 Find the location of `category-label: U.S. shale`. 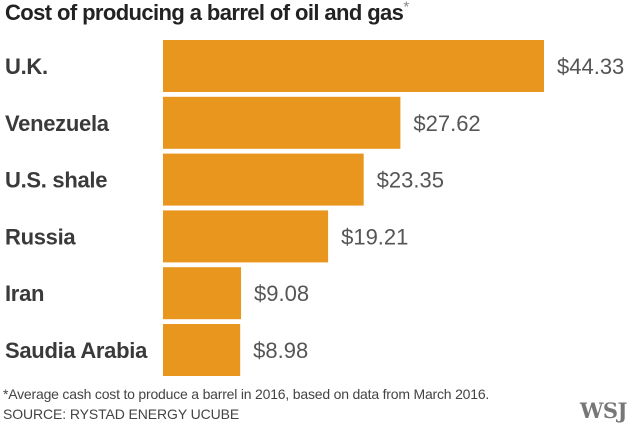

category-label: U.S. shale is located at coordinates (56, 180).